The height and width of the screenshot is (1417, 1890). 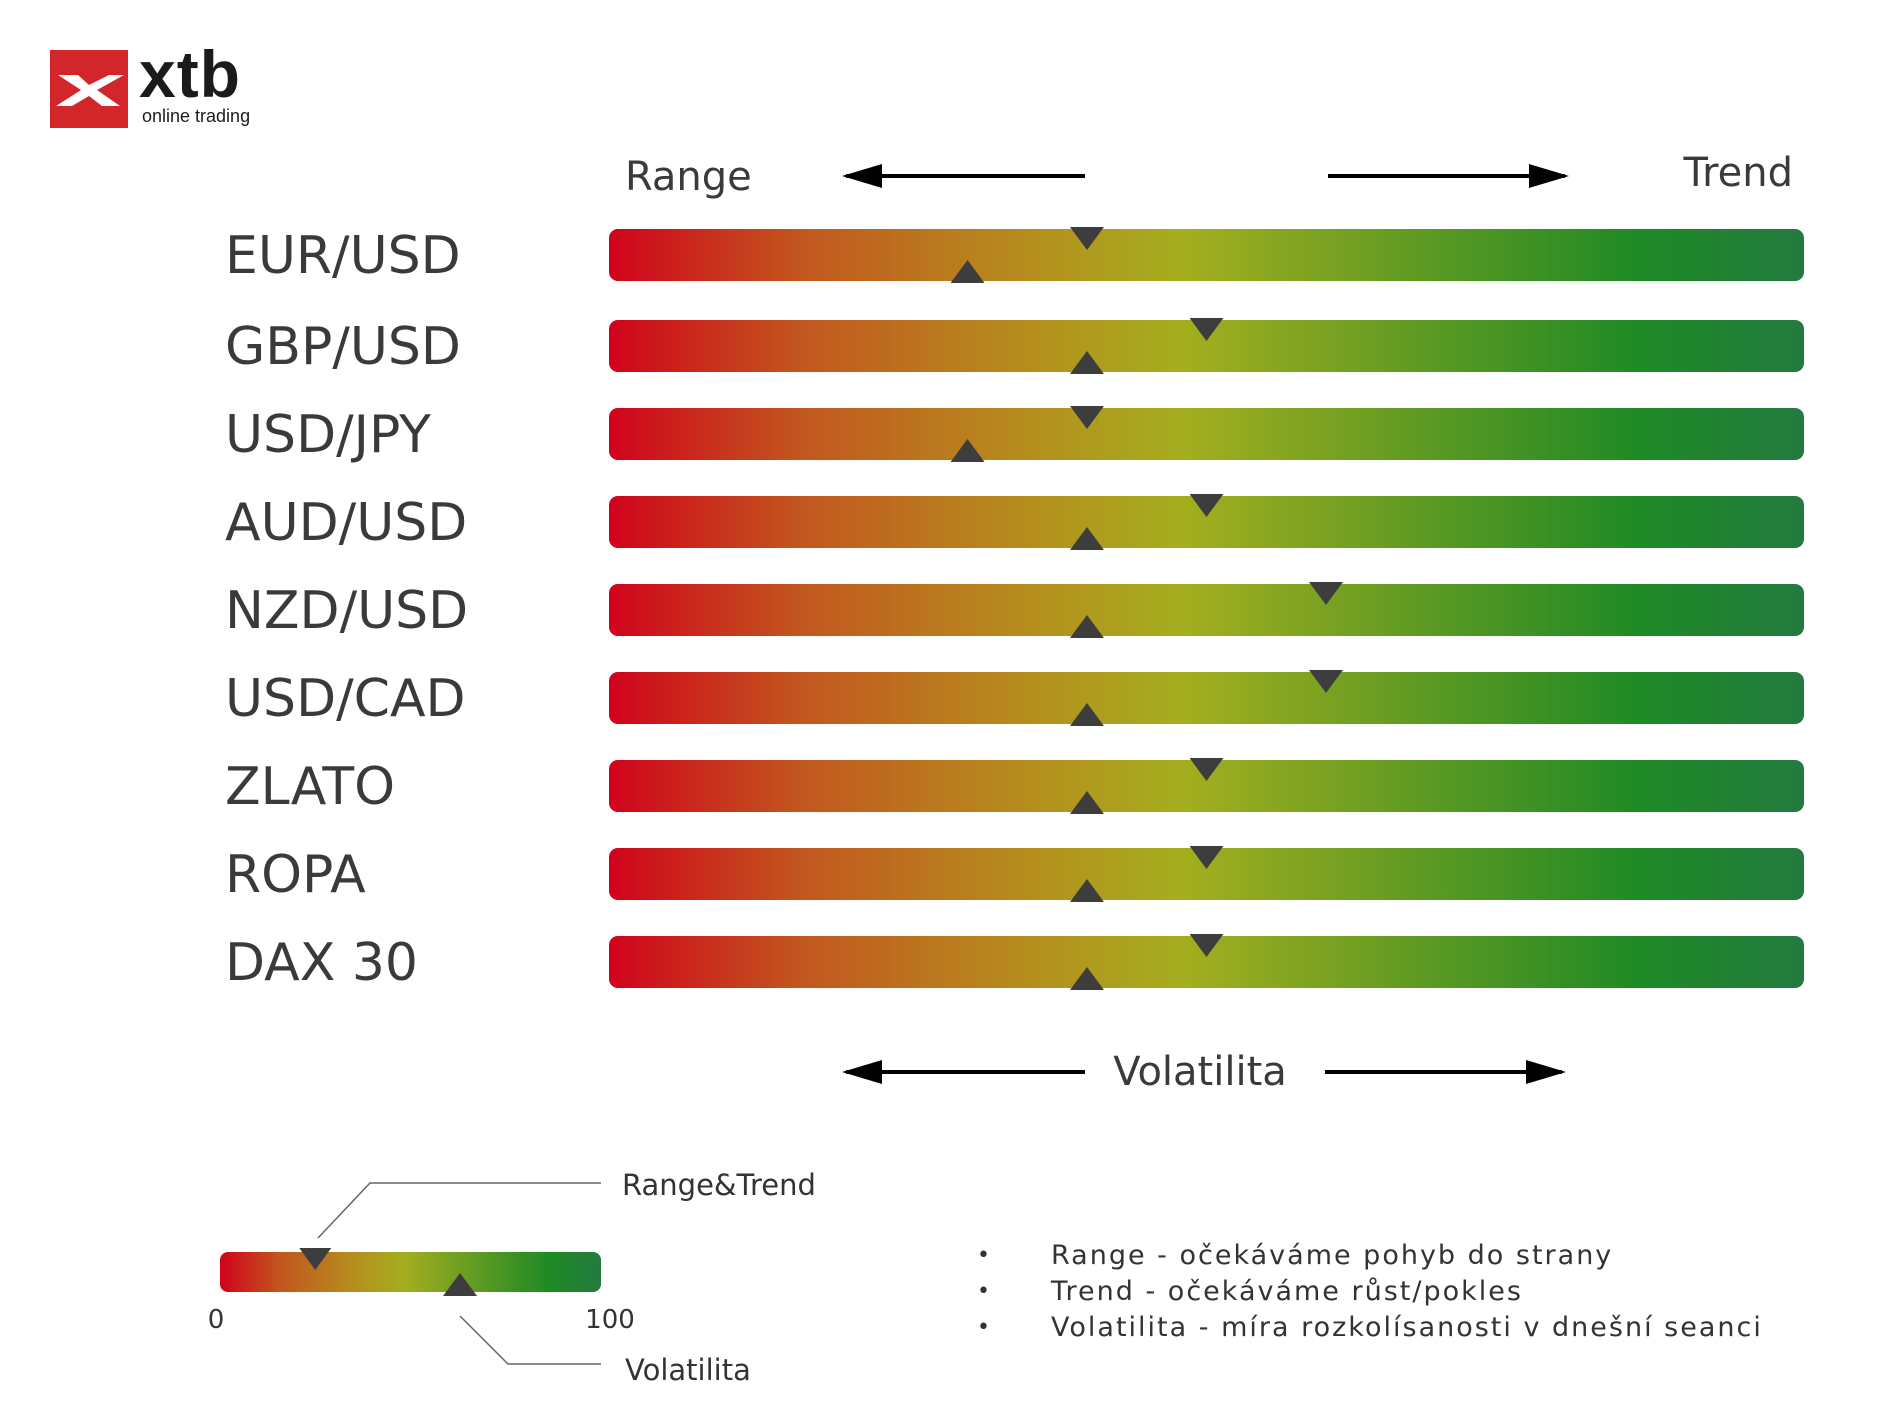 What do you see at coordinates (295, 875) in the screenshot?
I see `instrument-label: ROPA` at bounding box center [295, 875].